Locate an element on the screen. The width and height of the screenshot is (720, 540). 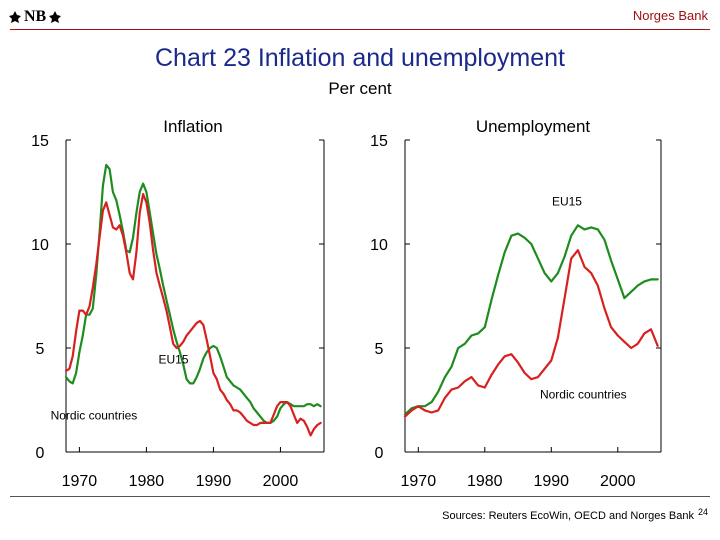
chart-subtitle: Per cent is located at coordinates (360, 88).